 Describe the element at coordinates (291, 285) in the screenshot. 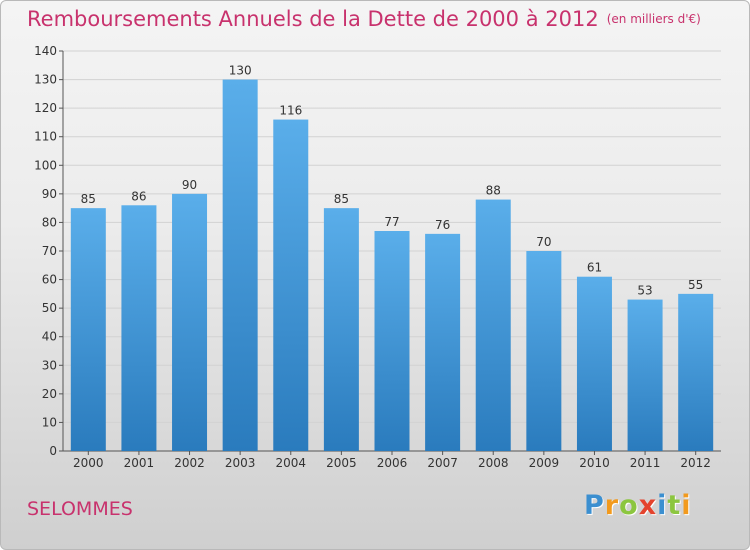

I see `bar-2004` at that location.